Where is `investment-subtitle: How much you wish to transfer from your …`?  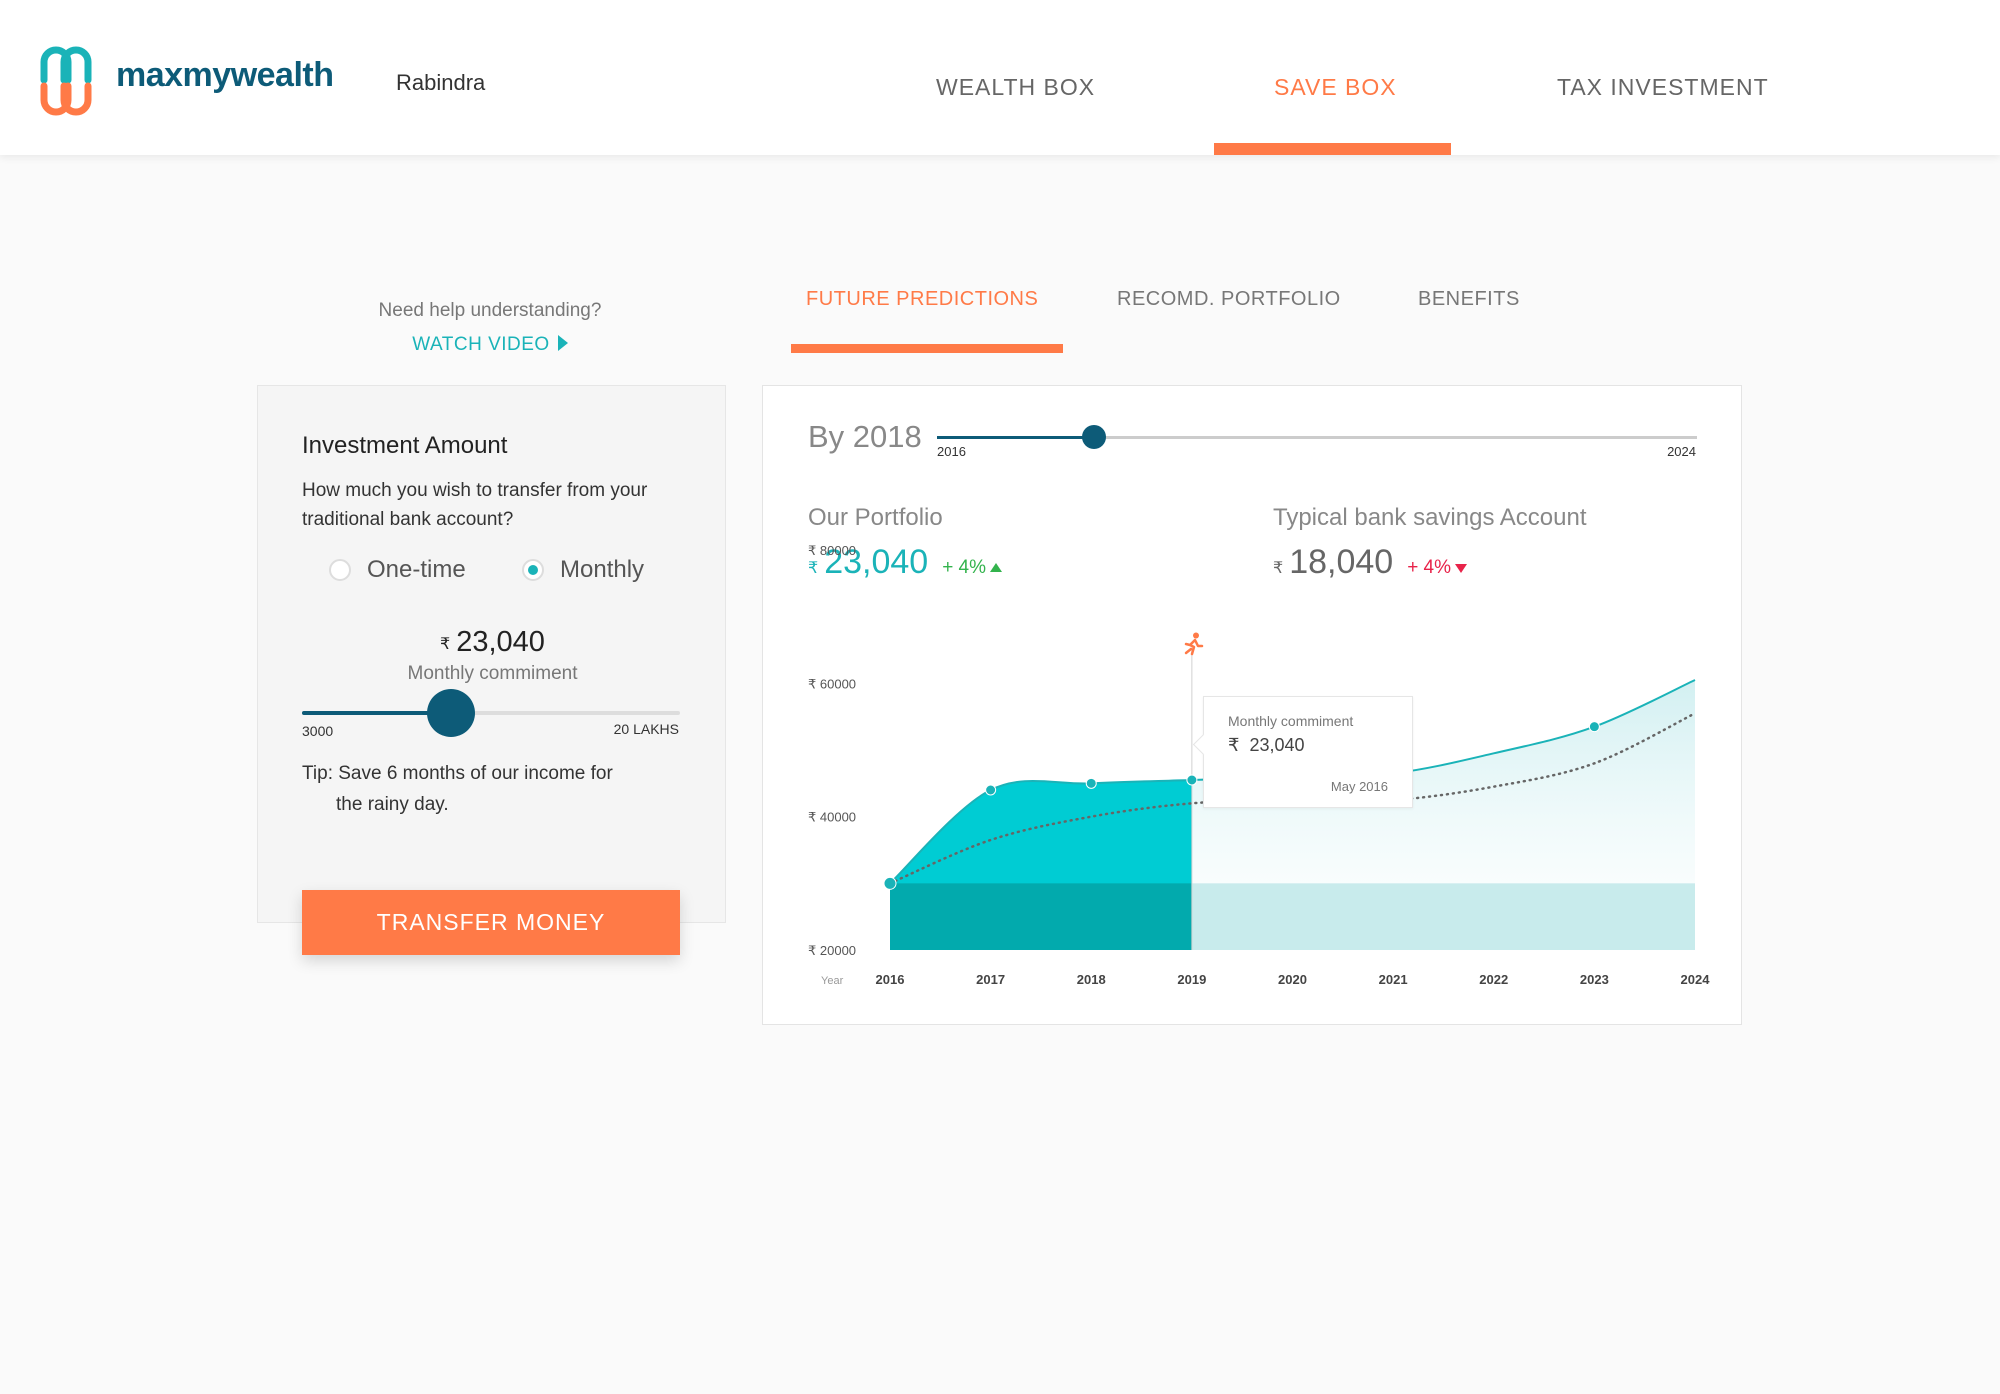 investment-subtitle: How much you wish to transfer from your … is located at coordinates (475, 505).